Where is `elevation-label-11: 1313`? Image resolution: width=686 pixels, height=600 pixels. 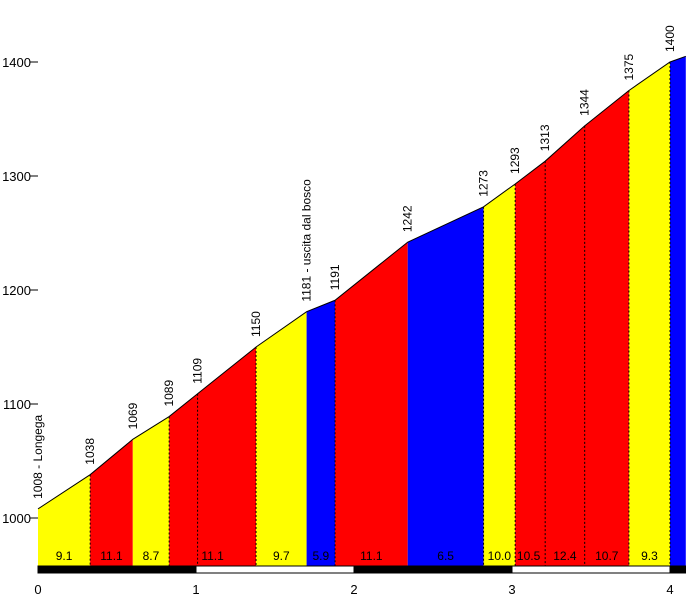 elevation-label-11: 1313 is located at coordinates (545, 137).